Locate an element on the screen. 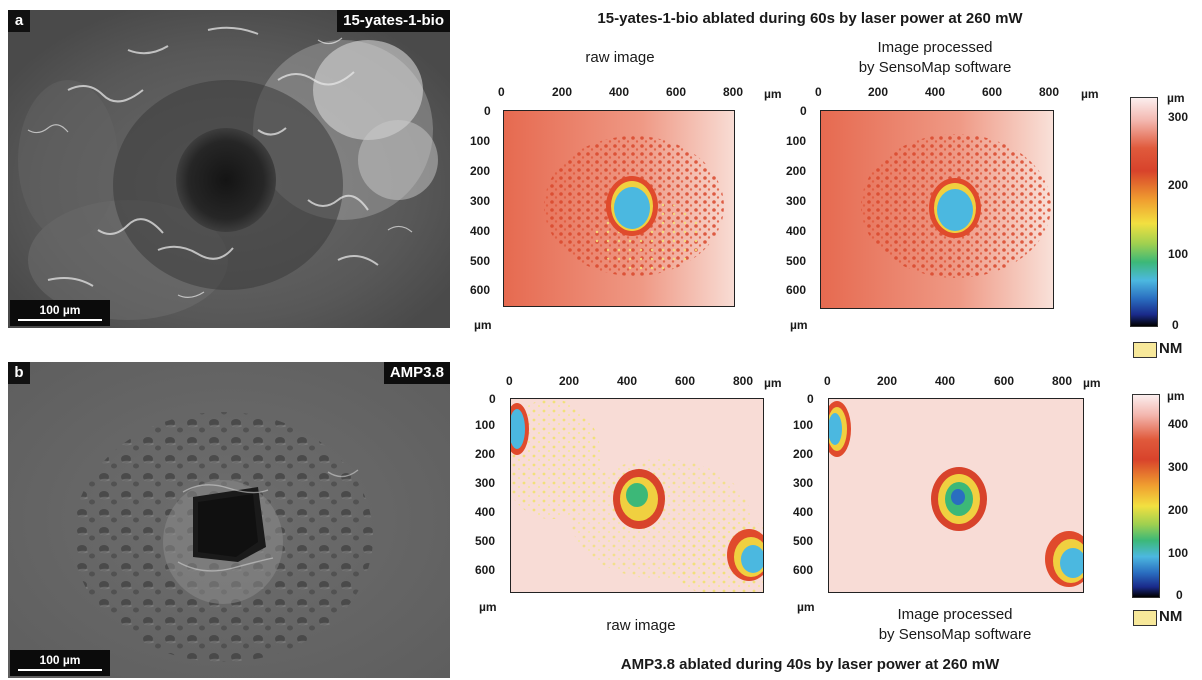  proc-b-y-tick-100: 100 is located at coordinates (803, 425).